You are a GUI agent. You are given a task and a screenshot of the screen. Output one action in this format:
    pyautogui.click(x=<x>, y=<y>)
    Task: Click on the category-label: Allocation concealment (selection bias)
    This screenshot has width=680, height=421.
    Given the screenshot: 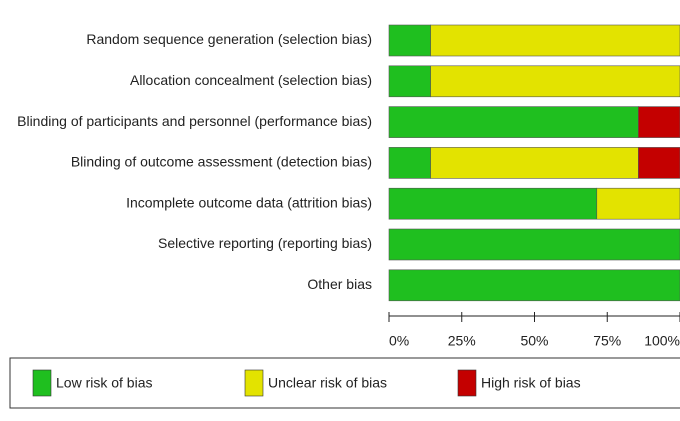 What is the action you would take?
    pyautogui.click(x=251, y=80)
    